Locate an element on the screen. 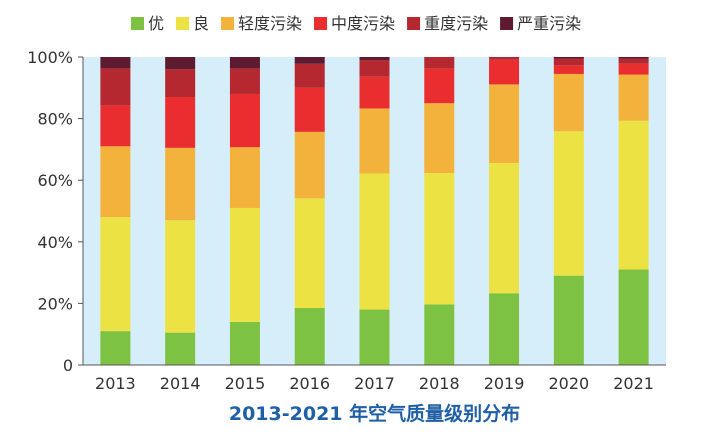 The width and height of the screenshot is (704, 443). legend-label: 轻度污染 is located at coordinates (270, 23).